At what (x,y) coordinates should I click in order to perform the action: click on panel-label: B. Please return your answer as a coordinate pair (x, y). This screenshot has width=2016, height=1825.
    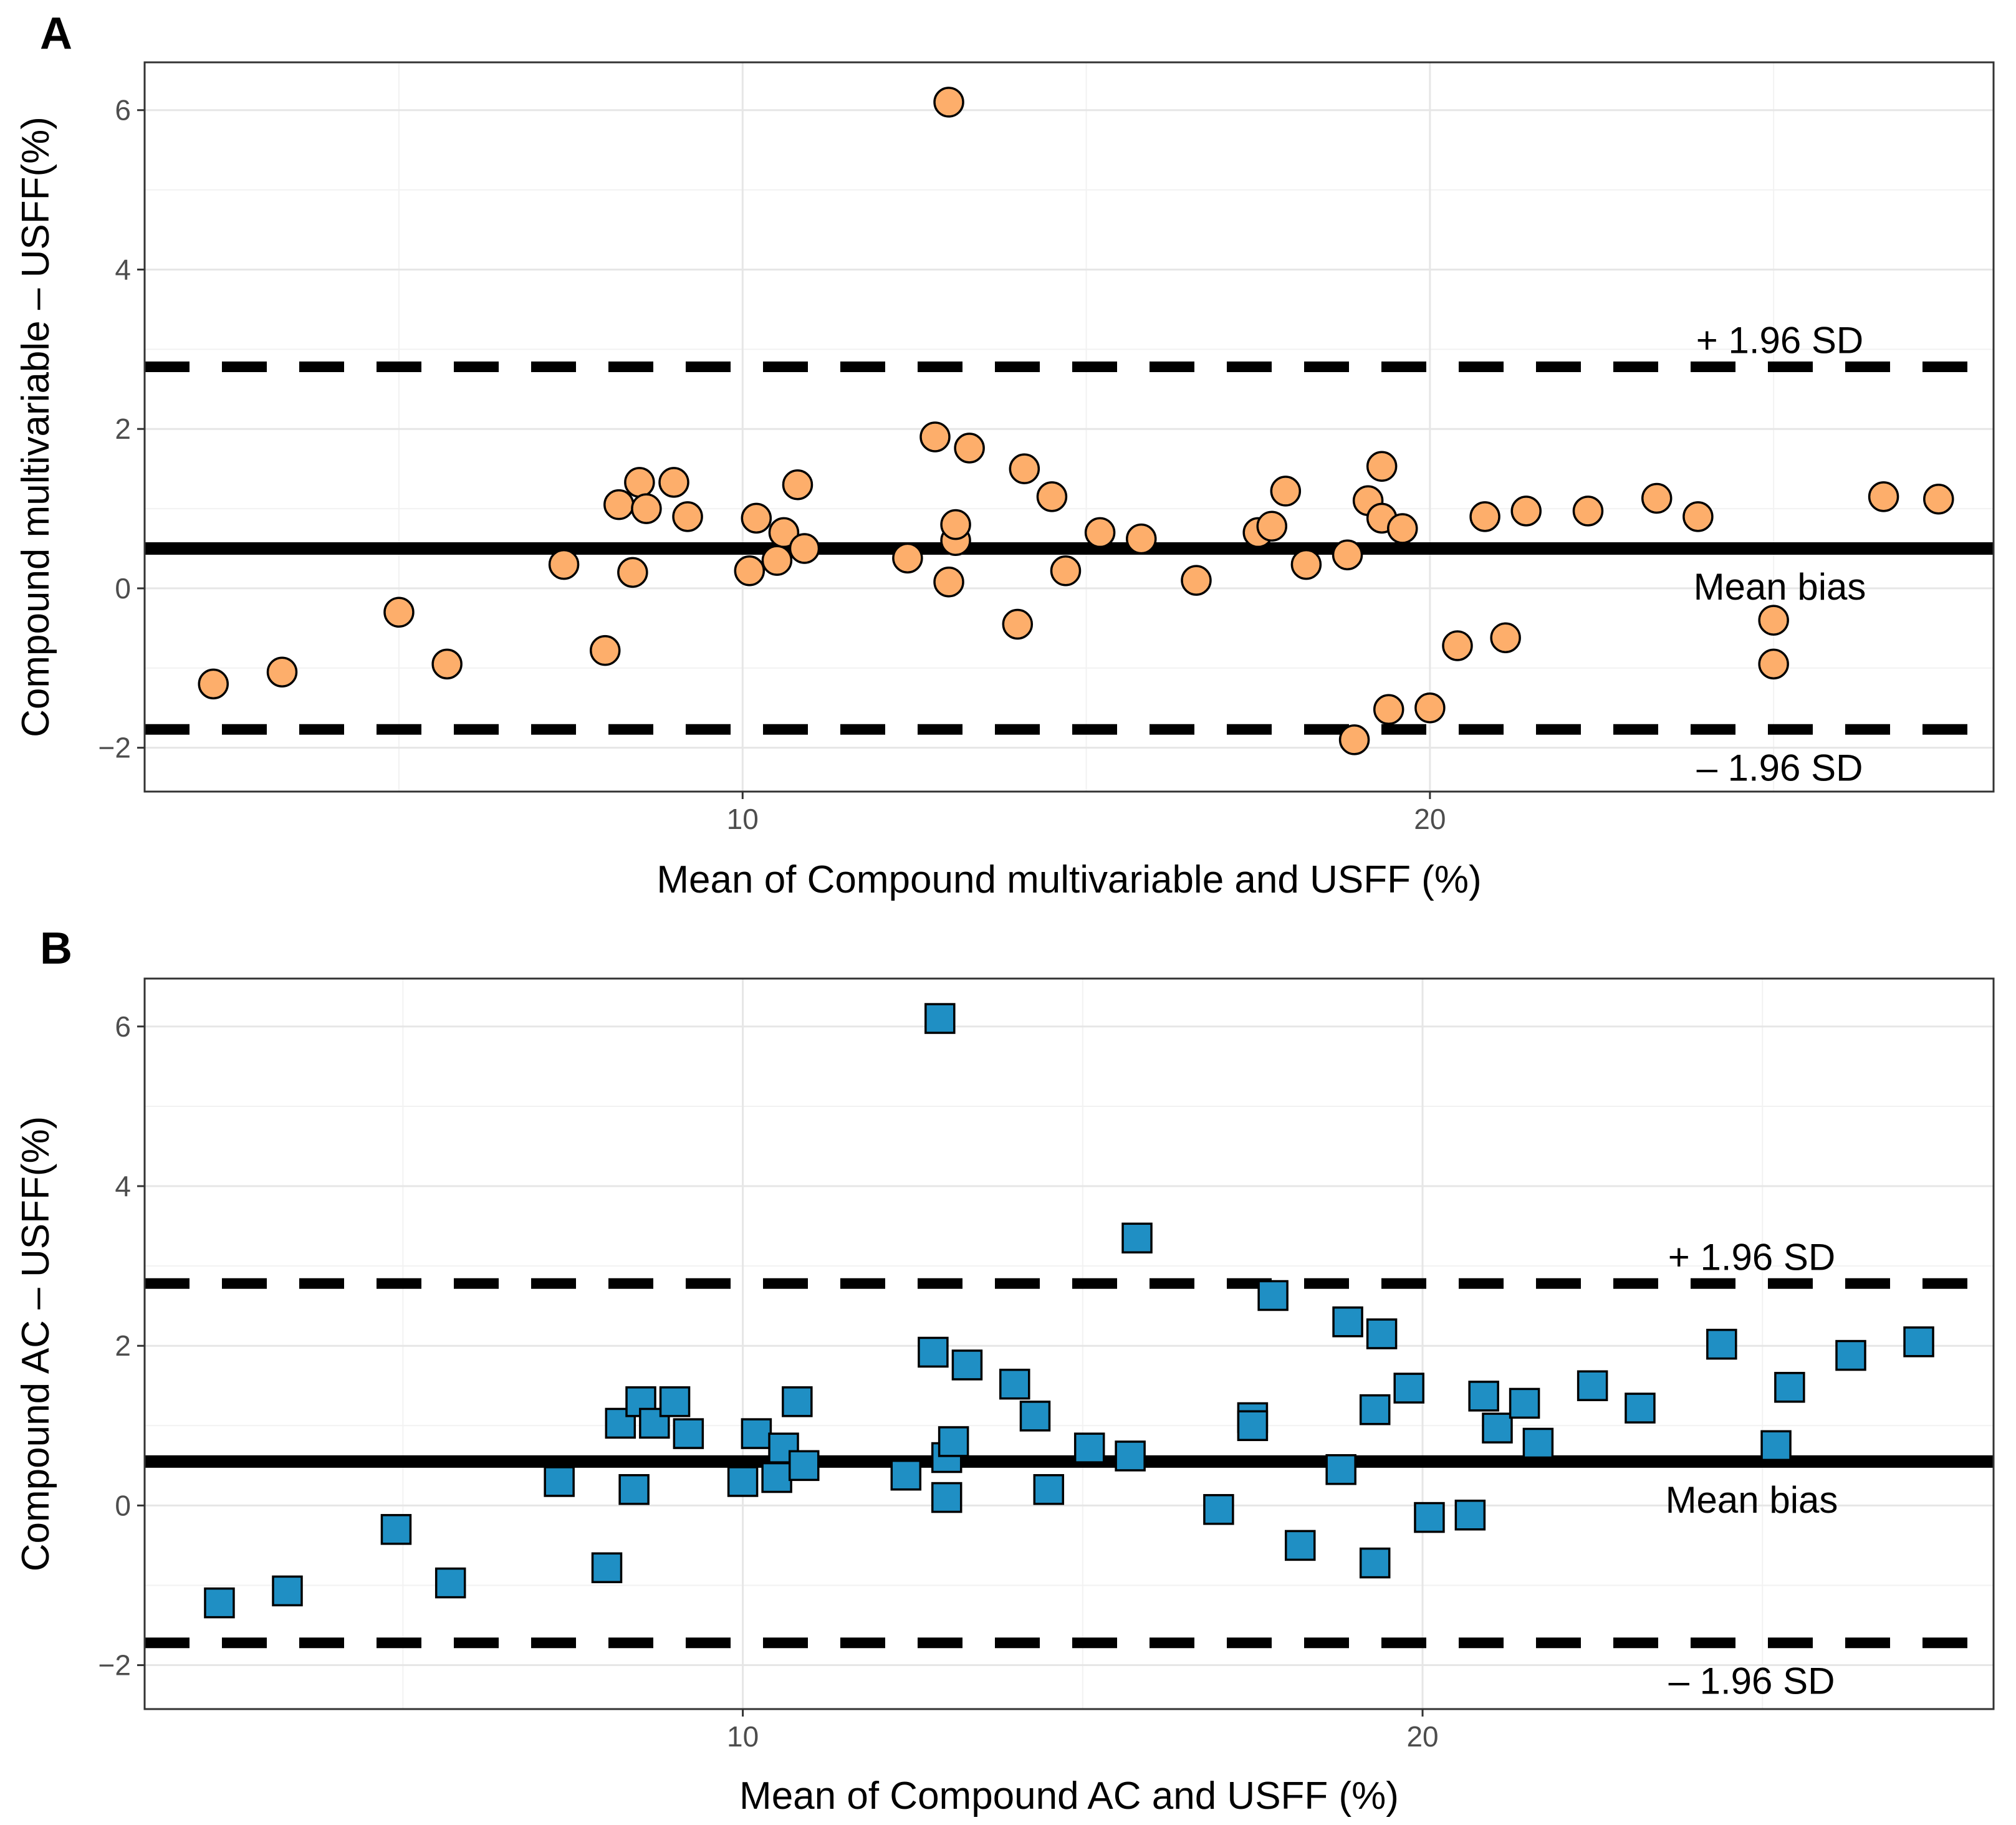
    Looking at the image, I should click on (56, 949).